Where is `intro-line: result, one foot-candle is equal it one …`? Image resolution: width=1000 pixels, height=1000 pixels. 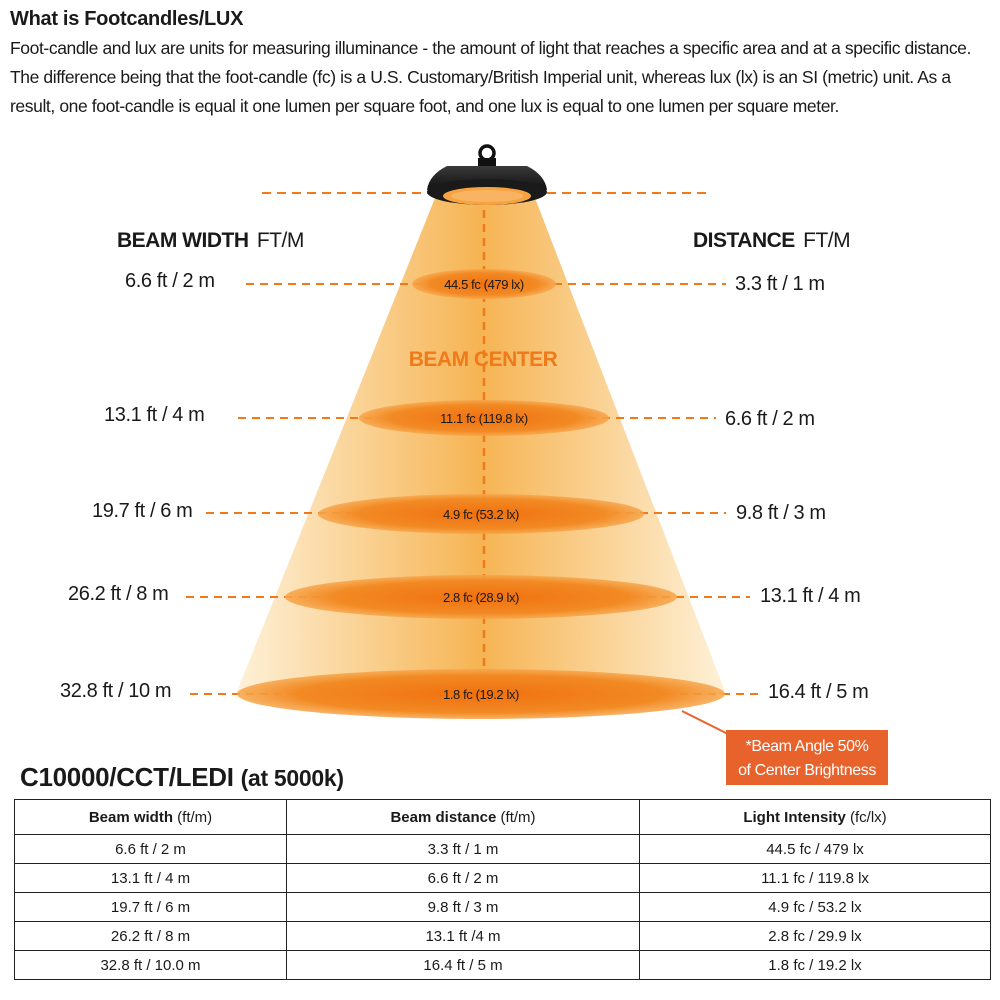 intro-line: result, one foot-candle is equal it one … is located at coordinates (424, 106).